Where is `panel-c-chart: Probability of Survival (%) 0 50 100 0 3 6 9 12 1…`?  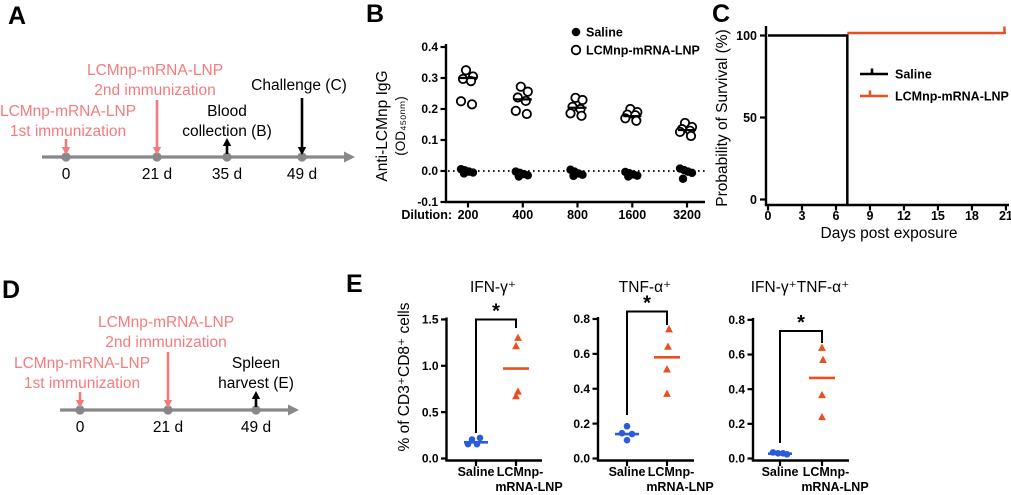 panel-c-chart: Probability of Survival (%) 0 50 100 0 3 6 9 12 1… is located at coordinates (862, 134).